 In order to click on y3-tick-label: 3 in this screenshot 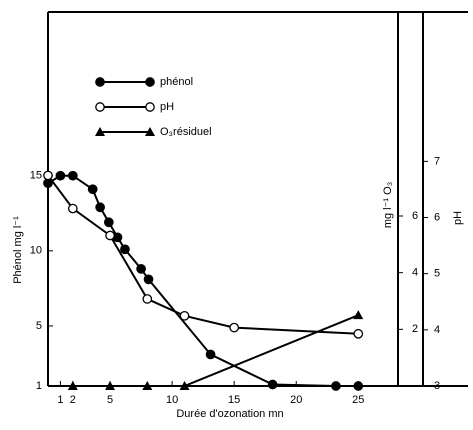, I will do `click(437, 386)`.